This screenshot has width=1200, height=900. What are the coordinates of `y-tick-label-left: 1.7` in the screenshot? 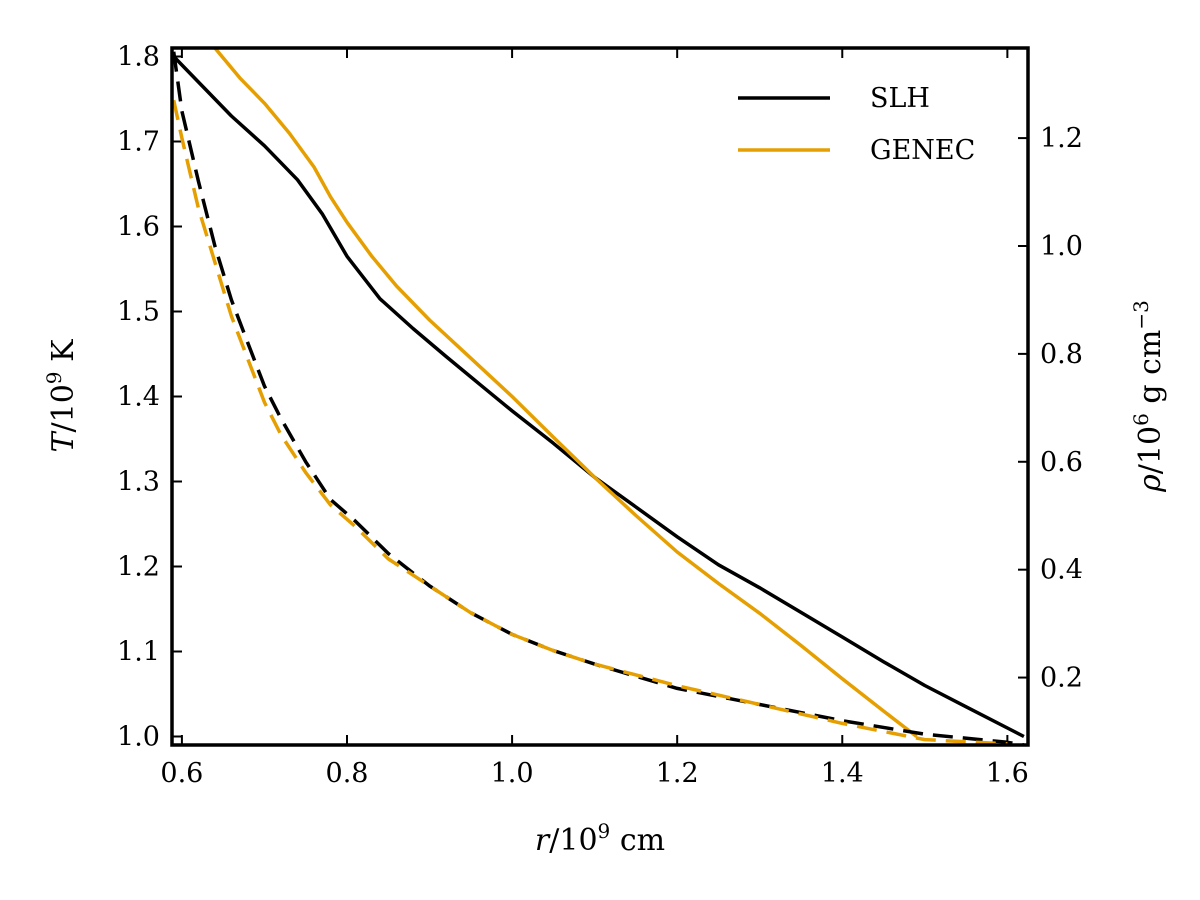 It's located at (138, 142).